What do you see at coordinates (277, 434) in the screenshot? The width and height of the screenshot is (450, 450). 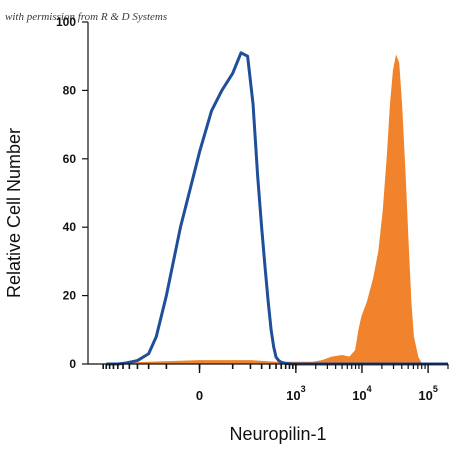 I see `x-axis-title: Neuropilin-1` at bounding box center [277, 434].